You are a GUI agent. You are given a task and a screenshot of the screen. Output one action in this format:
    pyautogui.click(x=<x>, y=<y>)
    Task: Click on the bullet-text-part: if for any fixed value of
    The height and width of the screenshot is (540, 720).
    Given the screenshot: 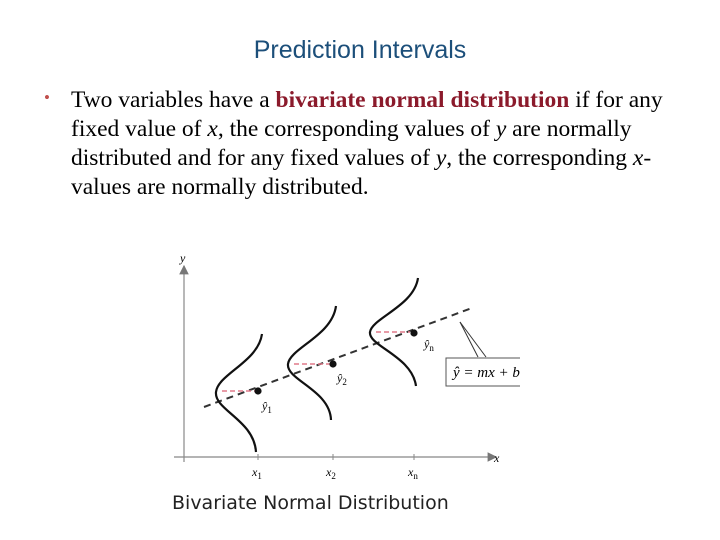 What is the action you would take?
    pyautogui.click(x=367, y=114)
    